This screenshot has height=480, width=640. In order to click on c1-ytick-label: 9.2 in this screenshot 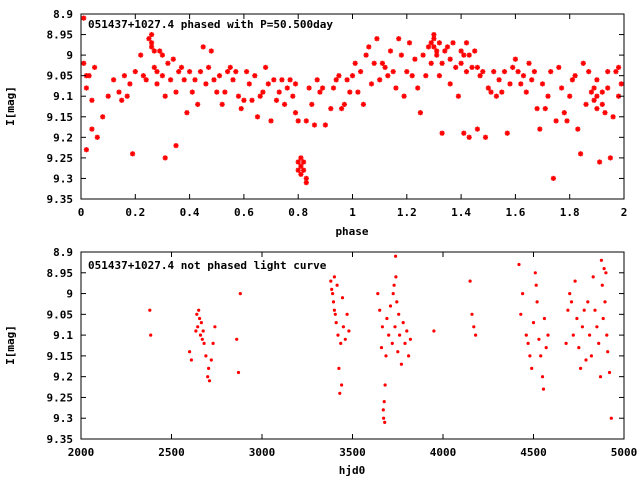, I will do `click(63, 377)`.